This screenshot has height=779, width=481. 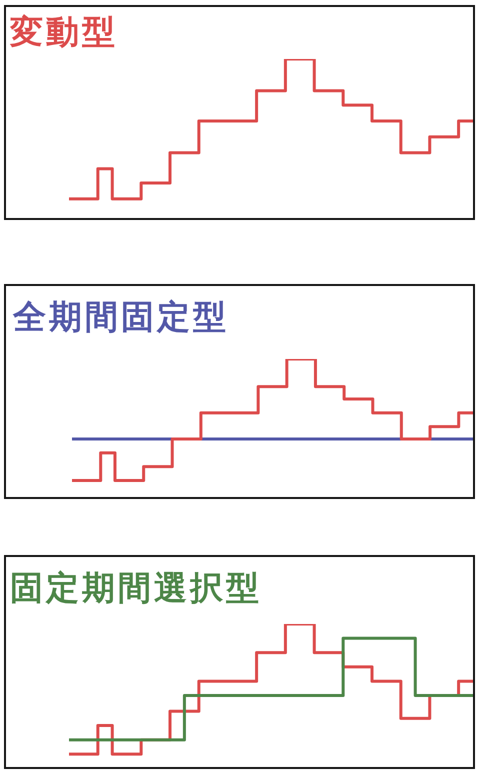 What do you see at coordinates (136, 587) in the screenshot?
I see `text: 固定期間選択型` at bounding box center [136, 587].